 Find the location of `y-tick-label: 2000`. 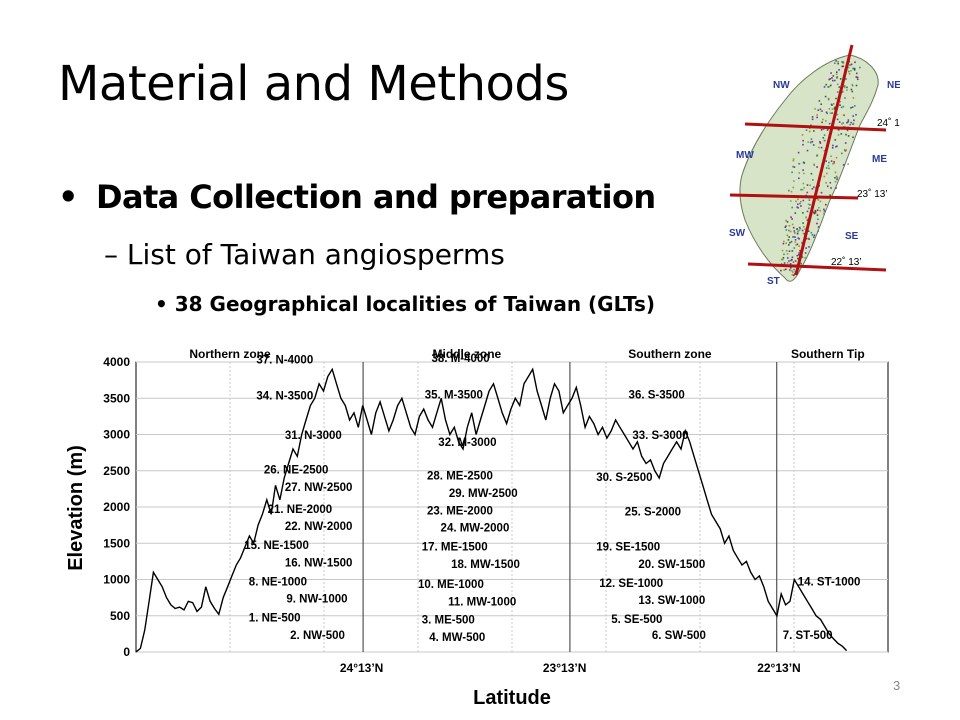

y-tick-label: 2000 is located at coordinates (116, 507).